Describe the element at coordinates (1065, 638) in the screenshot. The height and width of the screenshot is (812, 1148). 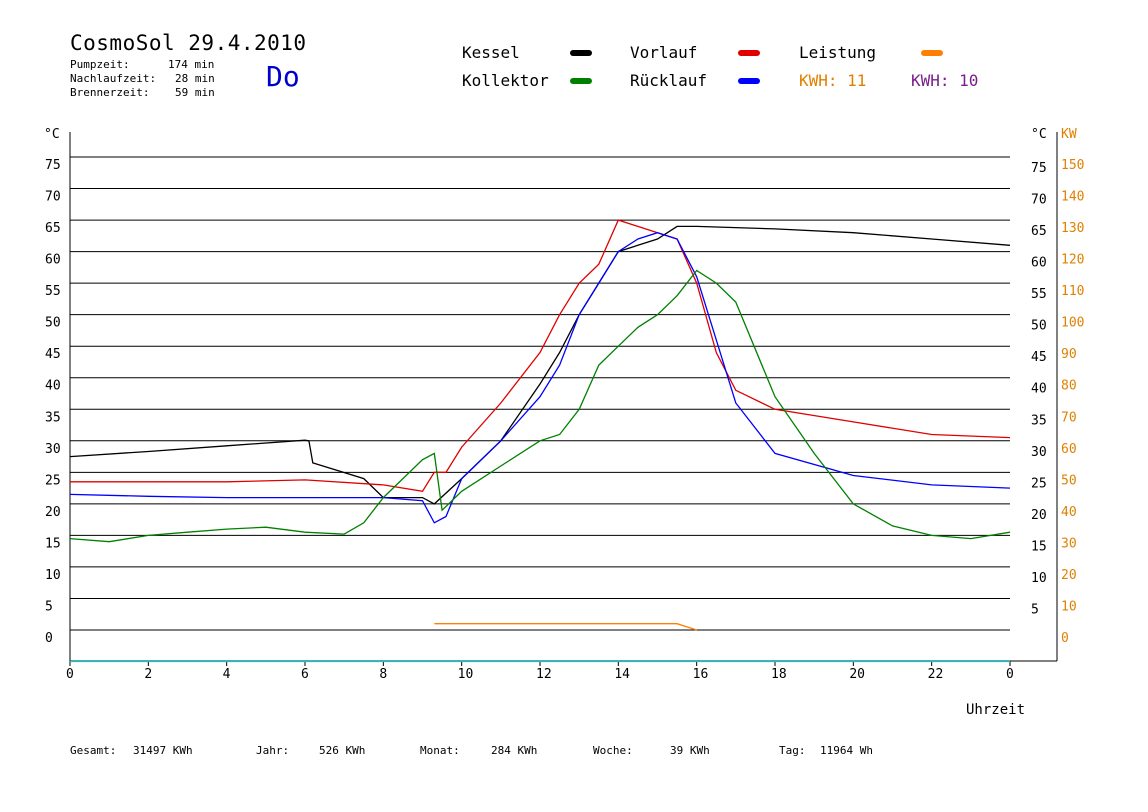
I see `y-tick-power-0: 0` at that location.